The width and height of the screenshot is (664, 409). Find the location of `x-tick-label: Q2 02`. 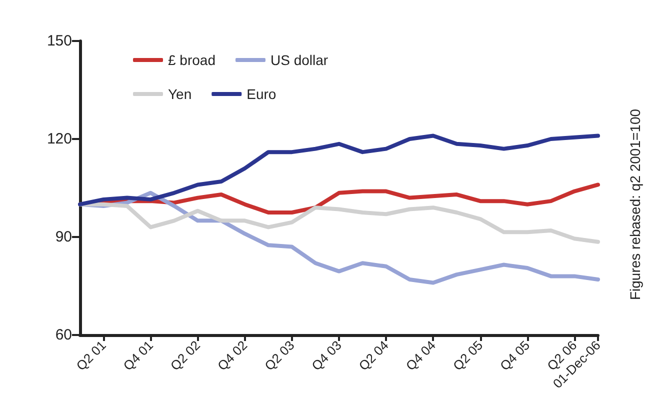

x-tick-label: Q2 02 is located at coordinates (185, 356).